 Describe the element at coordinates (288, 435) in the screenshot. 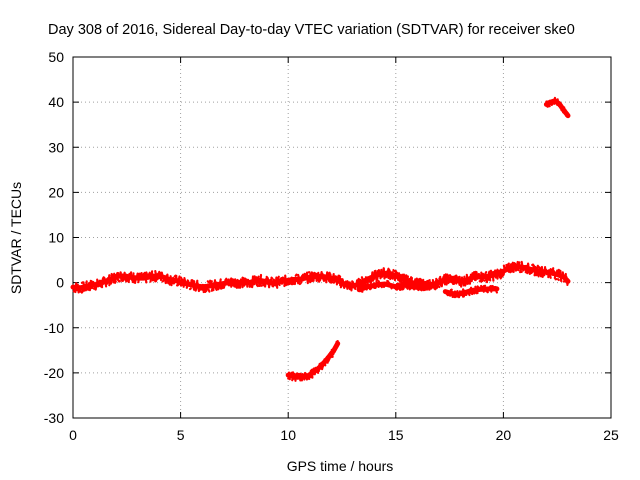

I see `x-tick-label: 10` at that location.